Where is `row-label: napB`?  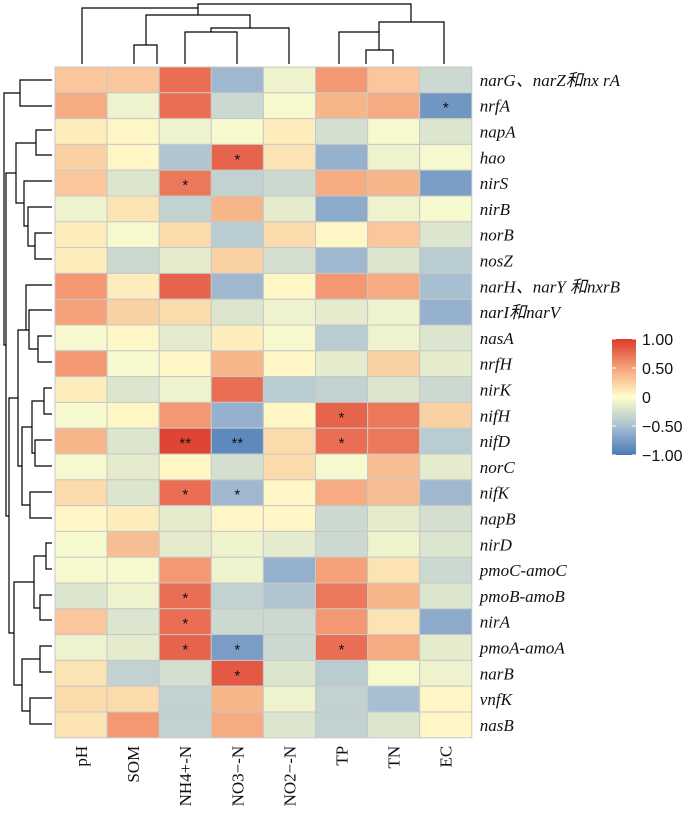 row-label: napB is located at coordinates (498, 519).